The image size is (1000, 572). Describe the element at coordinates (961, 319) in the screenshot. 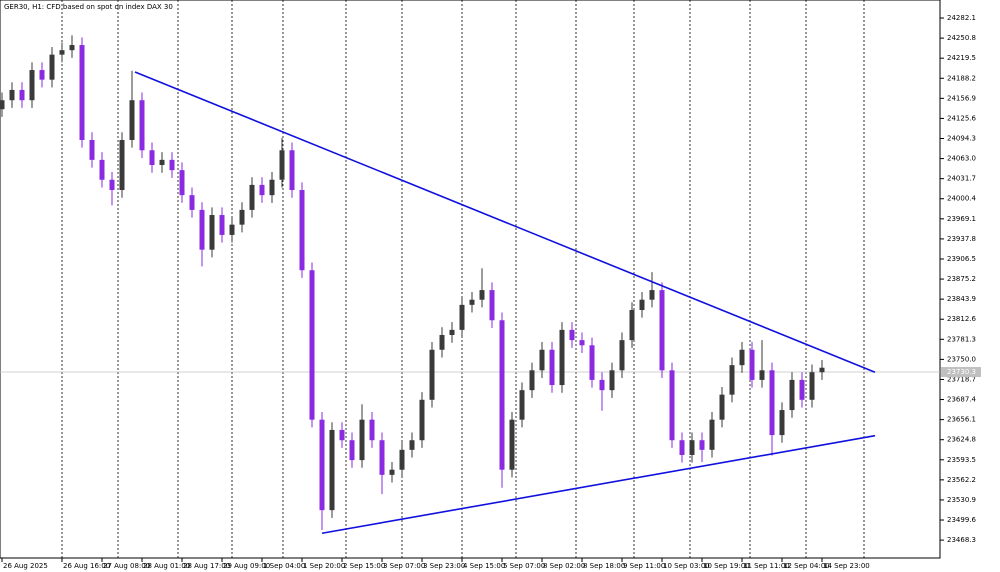

I see `y-tick-label: 23812.6` at that location.